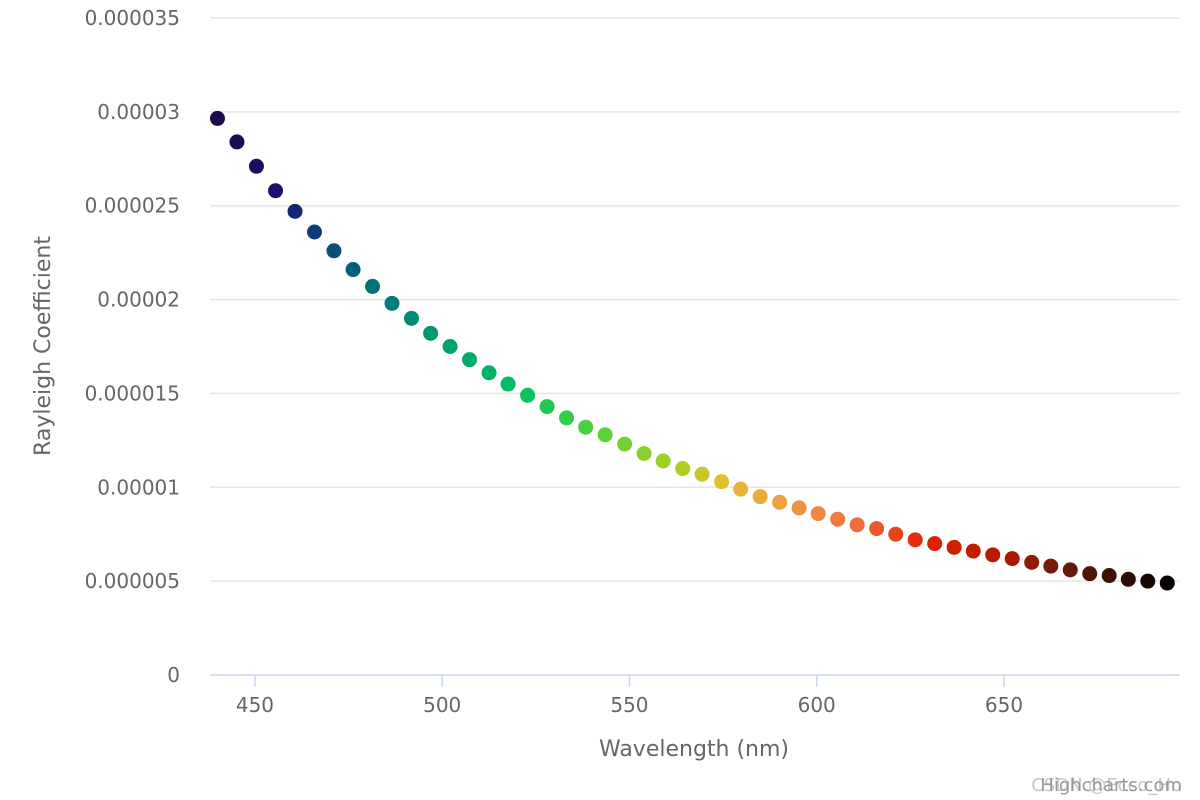 This screenshot has height=800, width=1200. I want to click on y-axis-title: Rayleigh Coefficient, so click(43, 346).